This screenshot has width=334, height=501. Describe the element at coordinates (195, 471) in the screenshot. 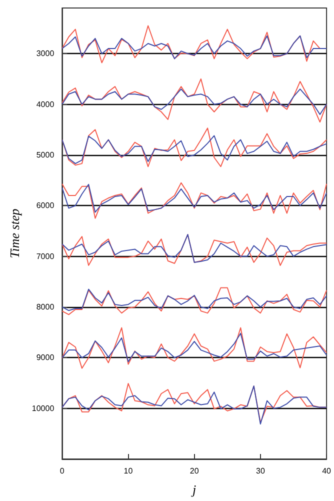

I see `x-tick-label: 20` at that location.